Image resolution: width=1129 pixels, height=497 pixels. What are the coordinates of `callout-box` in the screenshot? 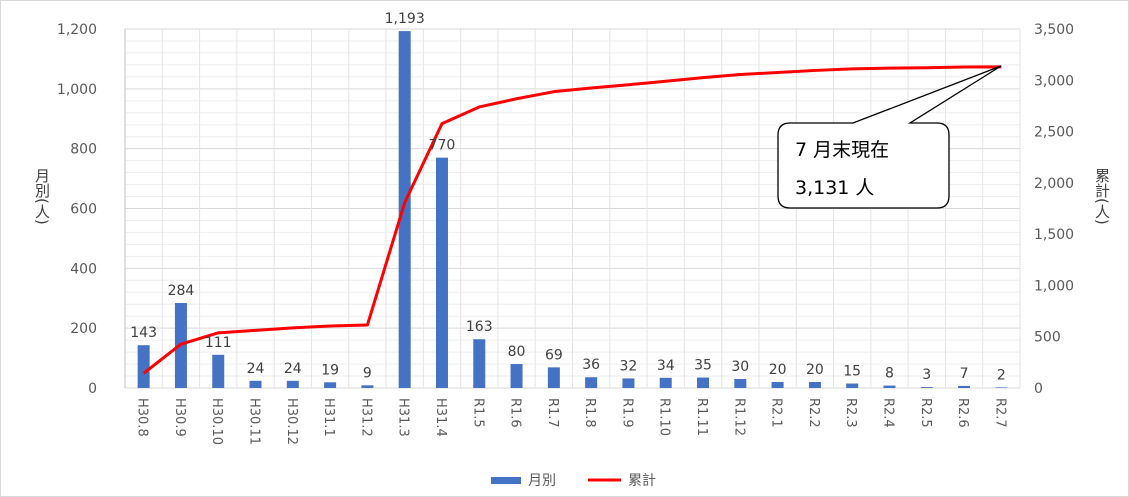 It's located at (889, 137).